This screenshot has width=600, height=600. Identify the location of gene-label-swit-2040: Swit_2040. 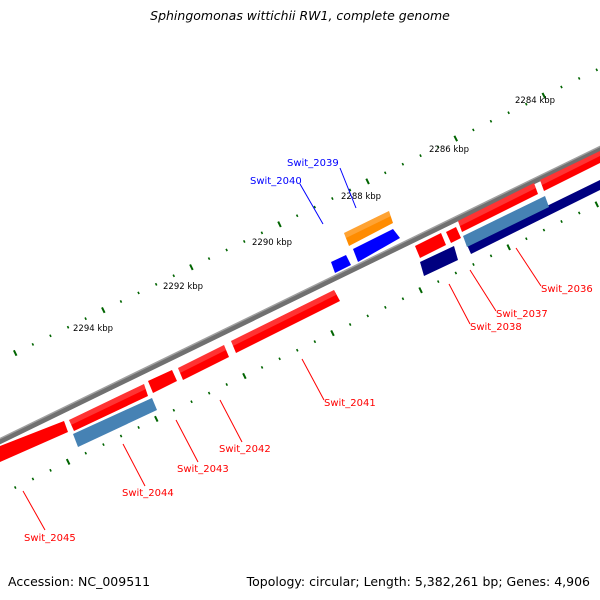
(276, 181).